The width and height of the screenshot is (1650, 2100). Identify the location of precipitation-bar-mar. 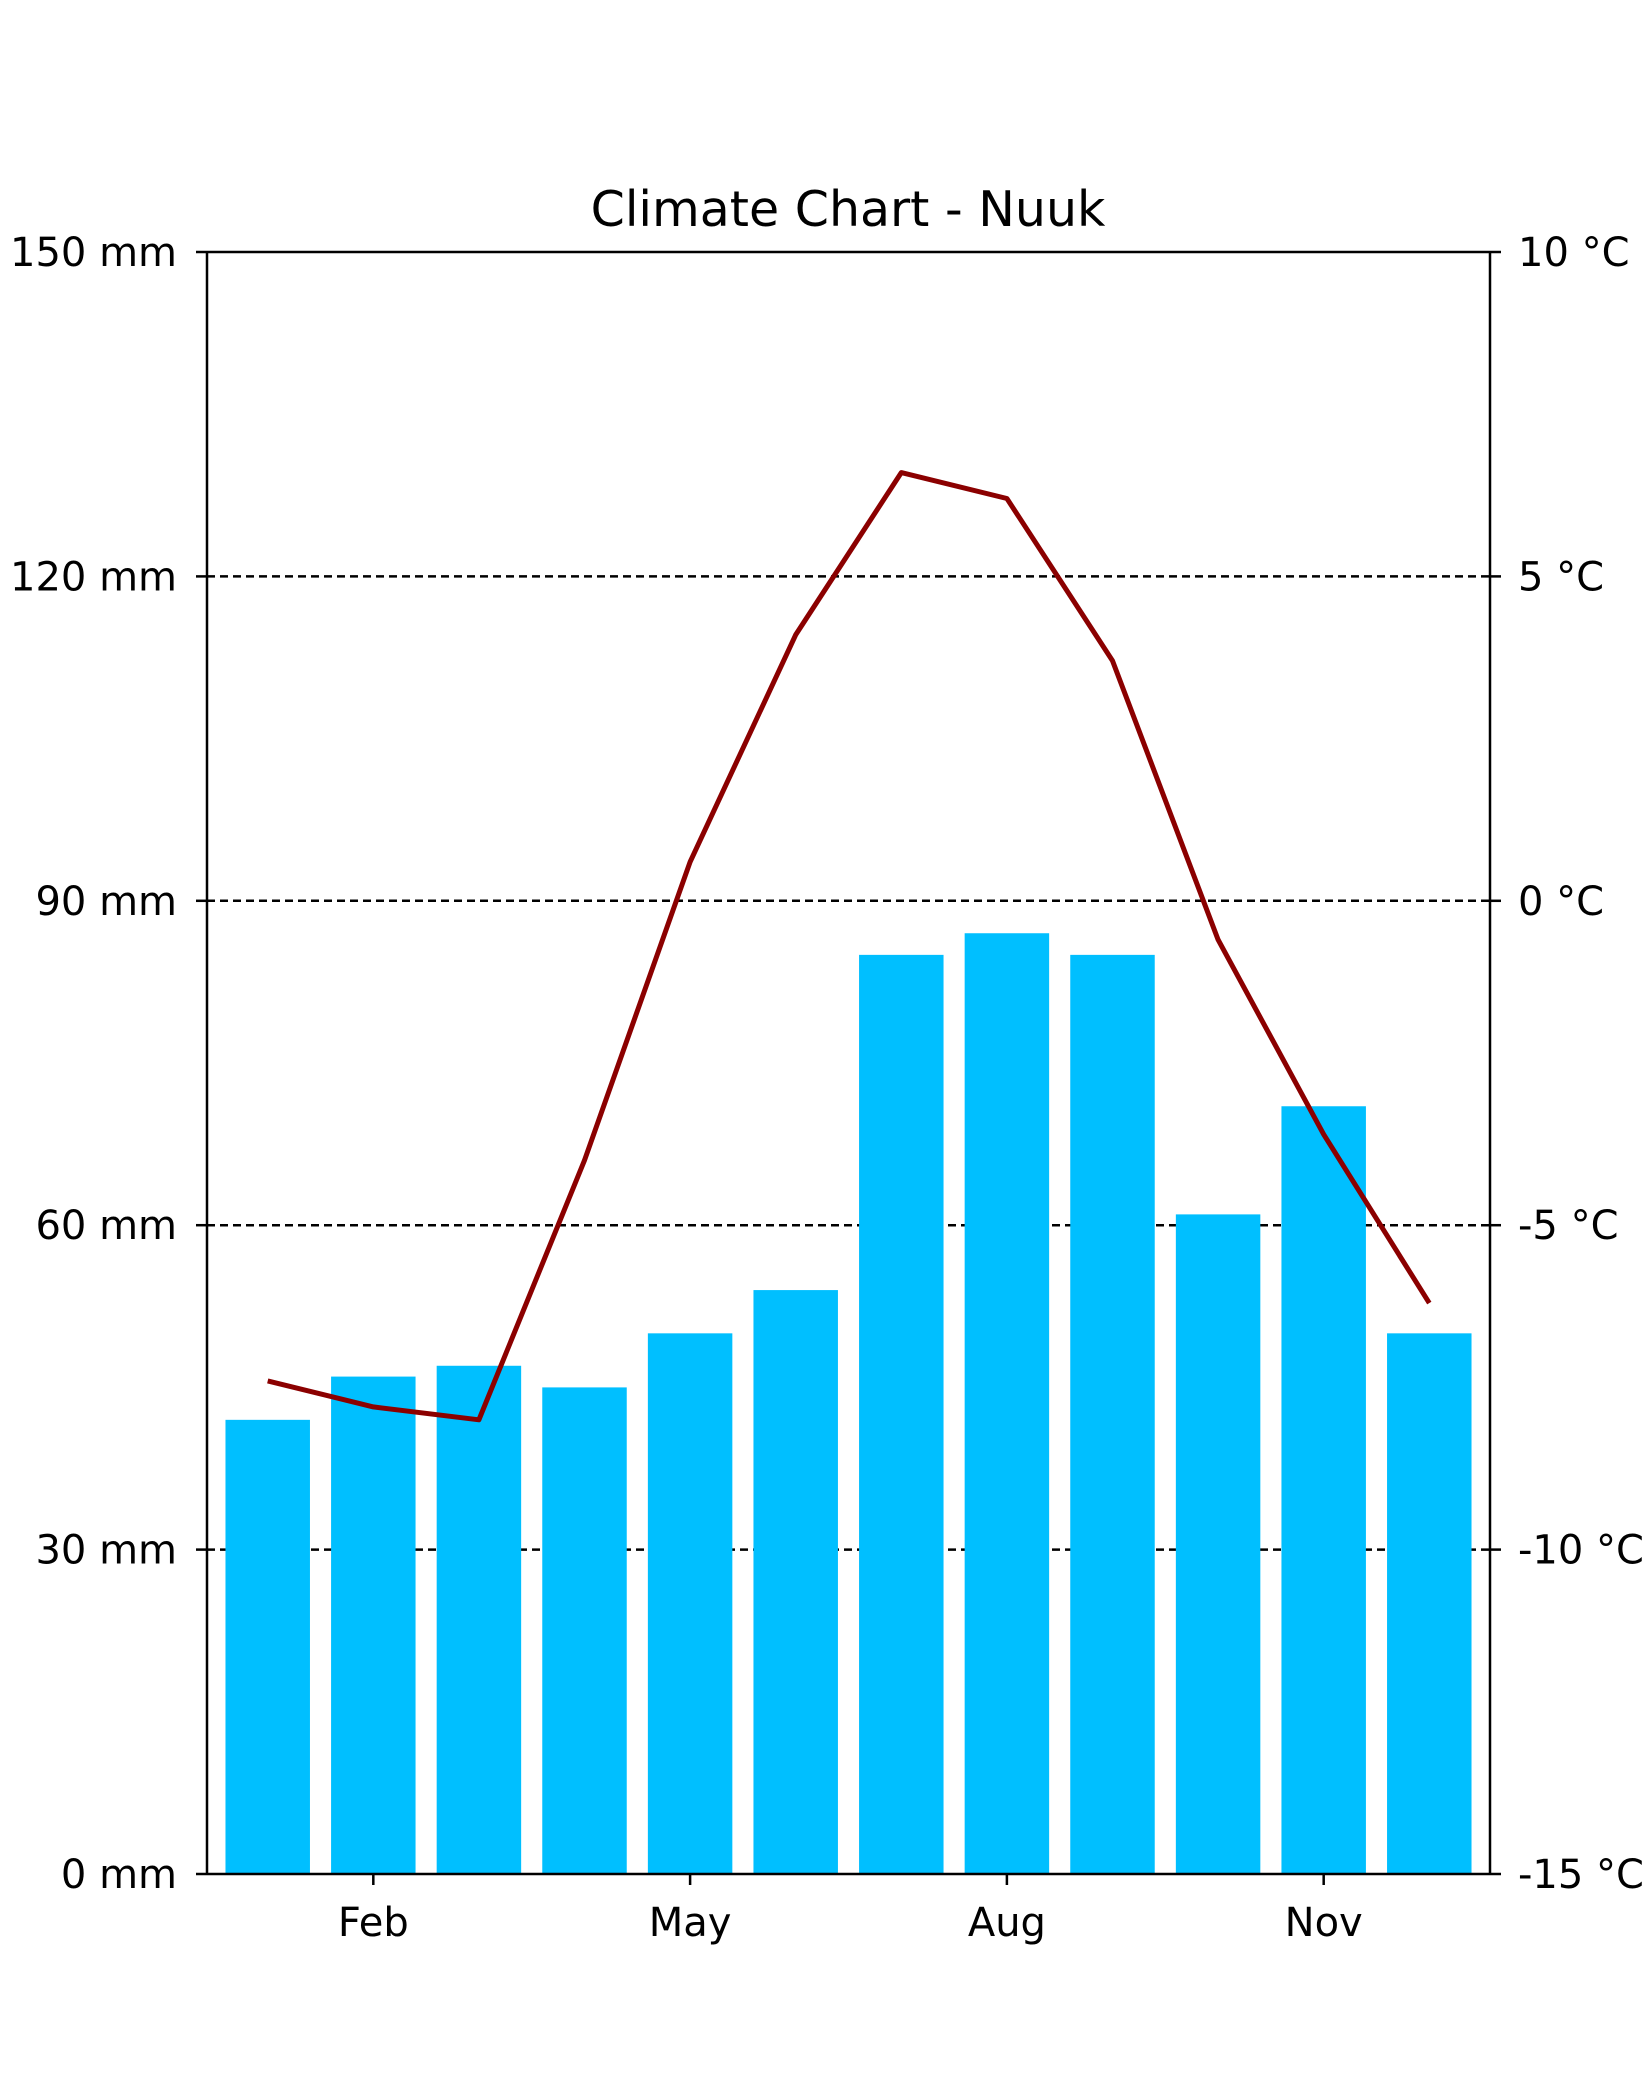
(479, 1619).